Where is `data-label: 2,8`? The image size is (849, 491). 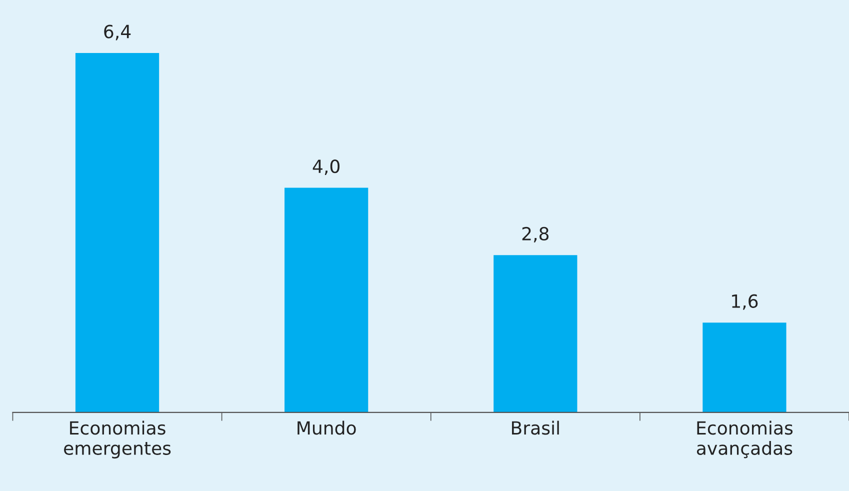
data-label: 2,8 is located at coordinates (535, 234).